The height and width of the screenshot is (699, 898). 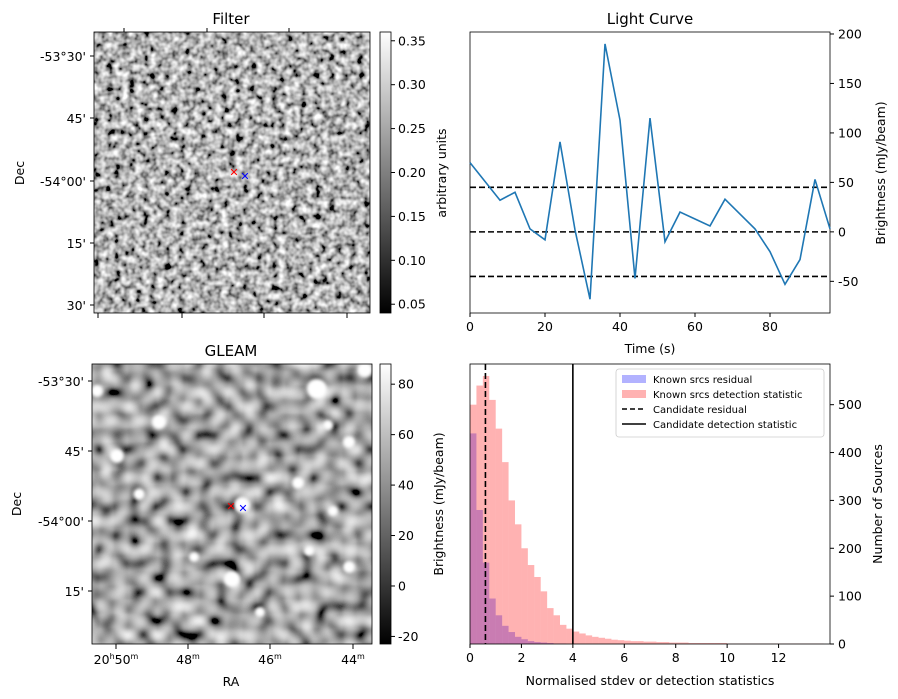 What do you see at coordinates (16, 504) in the screenshot?
I see `gleam-ylabel: Dec` at bounding box center [16, 504].